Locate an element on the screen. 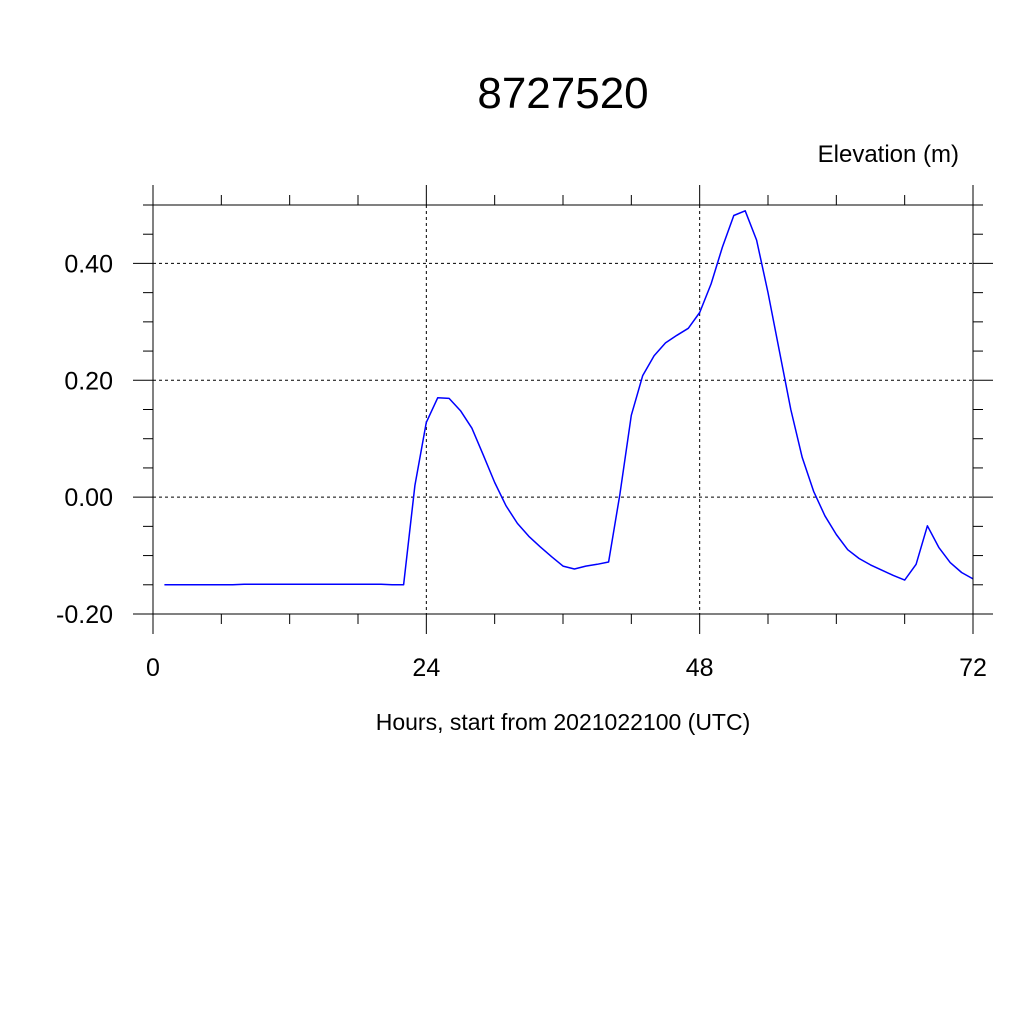  x-tick-label: 0 is located at coordinates (153, 668).